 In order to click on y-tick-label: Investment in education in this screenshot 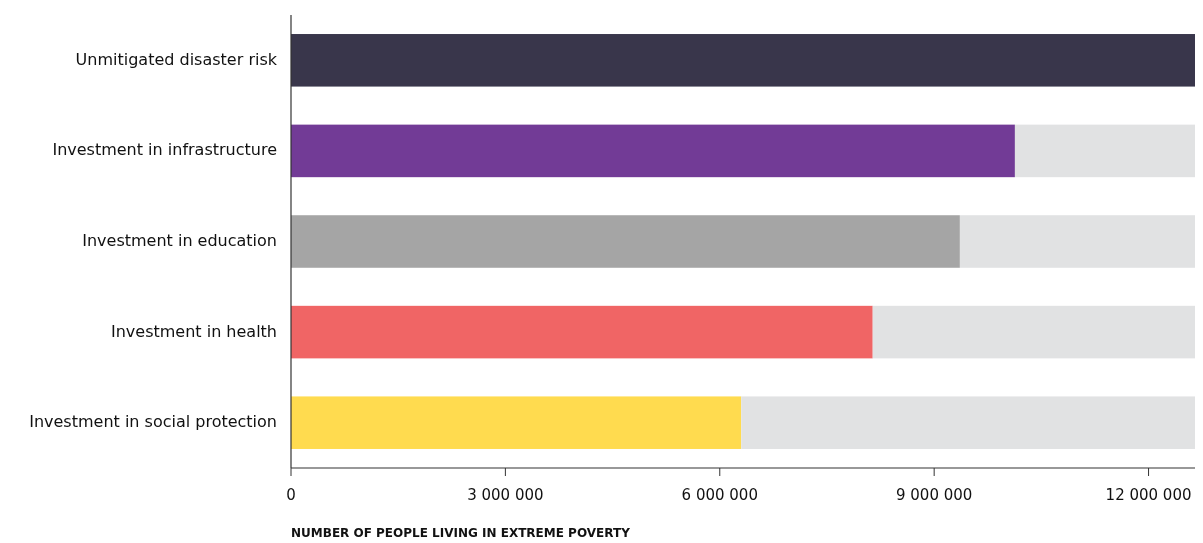, I will do `click(179, 240)`.